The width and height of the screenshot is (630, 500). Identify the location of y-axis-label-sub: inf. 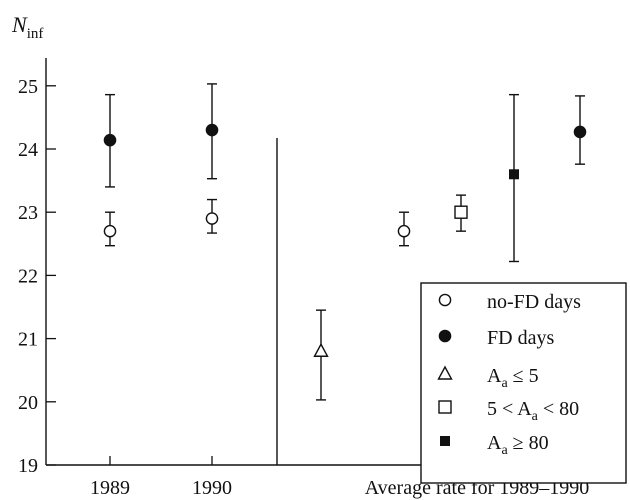
(35, 34).